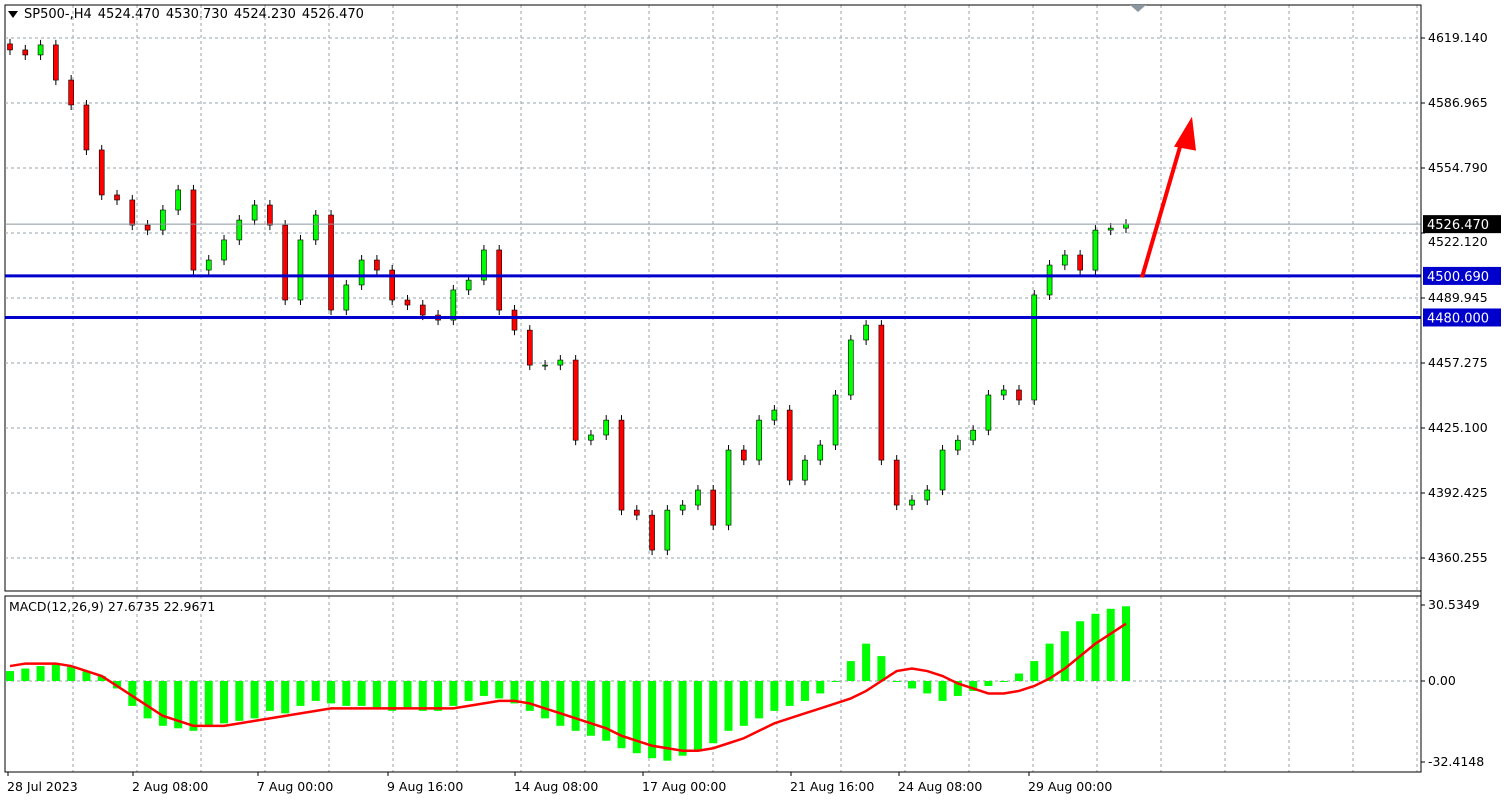 Image resolution: width=1504 pixels, height=801 pixels. What do you see at coordinates (1458, 427) in the screenshot?
I see `y-tick-label: 4425.100` at bounding box center [1458, 427].